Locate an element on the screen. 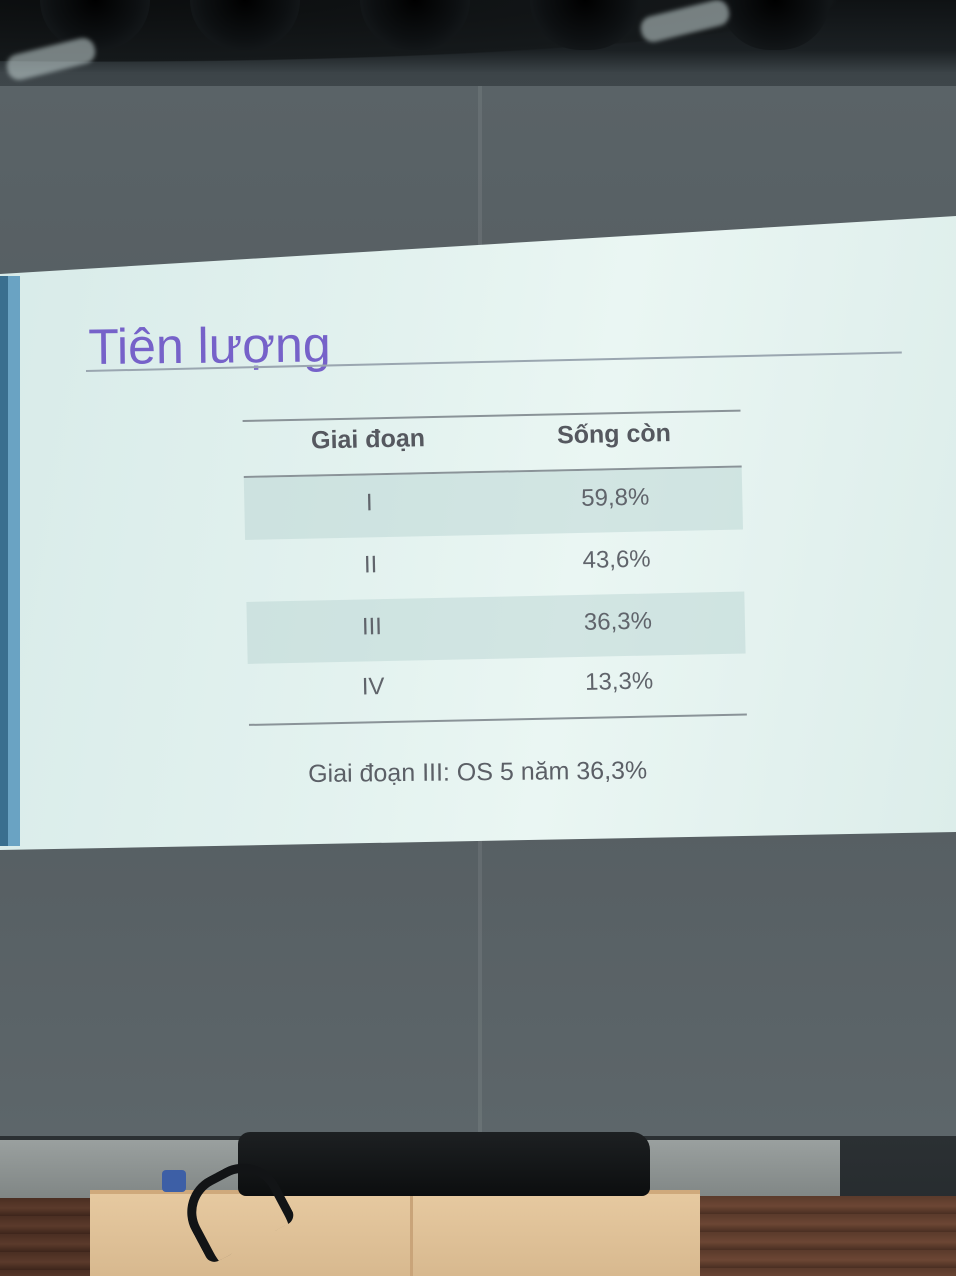 This screenshot has width=956, height=1276. table-cell-stage: II is located at coordinates (370, 565).